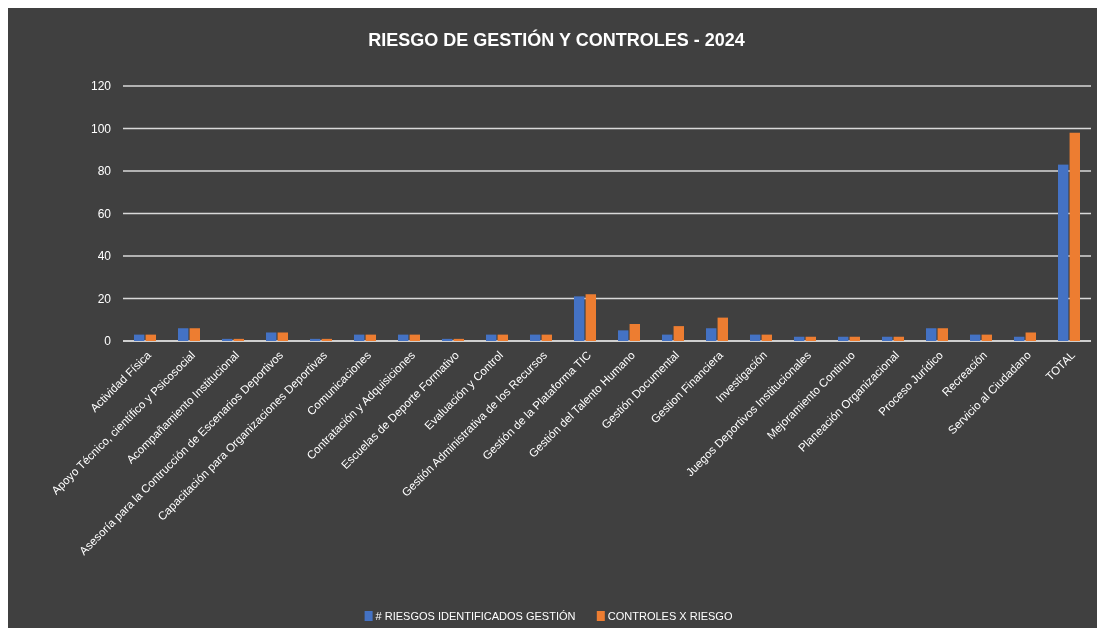 Image resolution: width=1097 pixels, height=628 pixels. I want to click on y-tick-label: 80, so click(104, 171).